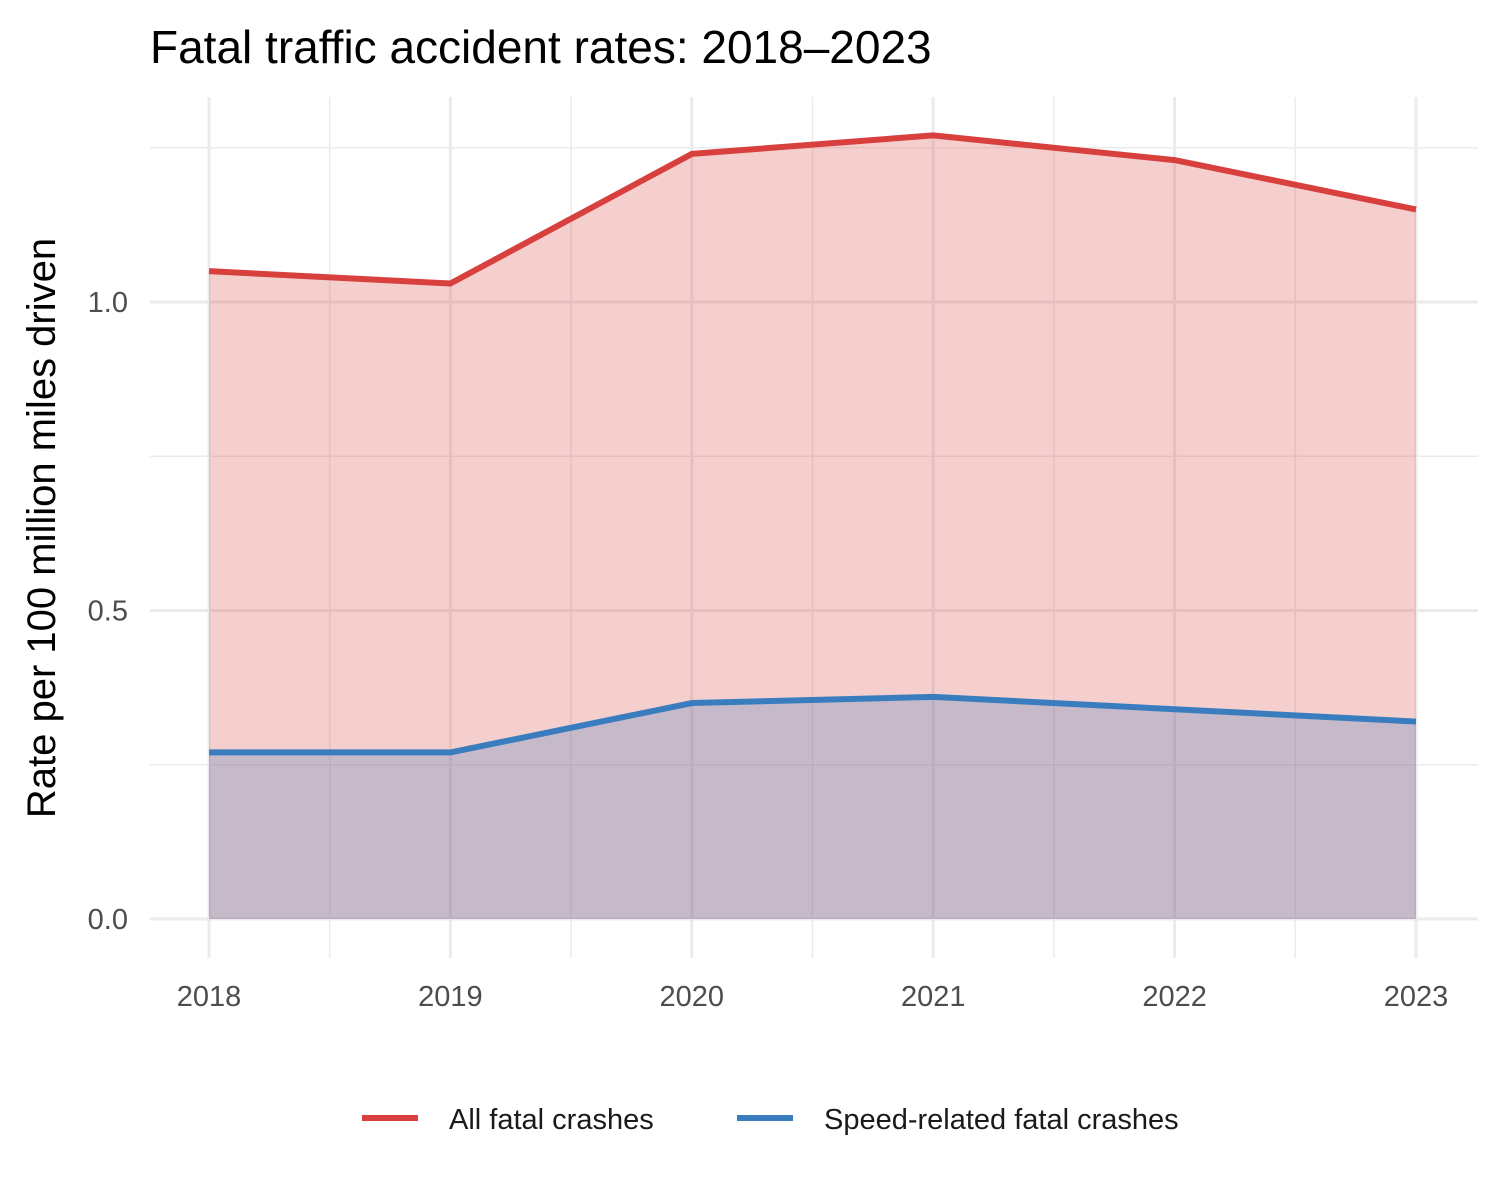 The width and height of the screenshot is (1500, 1200). I want to click on x-tick-label: 2023, so click(1416, 997).